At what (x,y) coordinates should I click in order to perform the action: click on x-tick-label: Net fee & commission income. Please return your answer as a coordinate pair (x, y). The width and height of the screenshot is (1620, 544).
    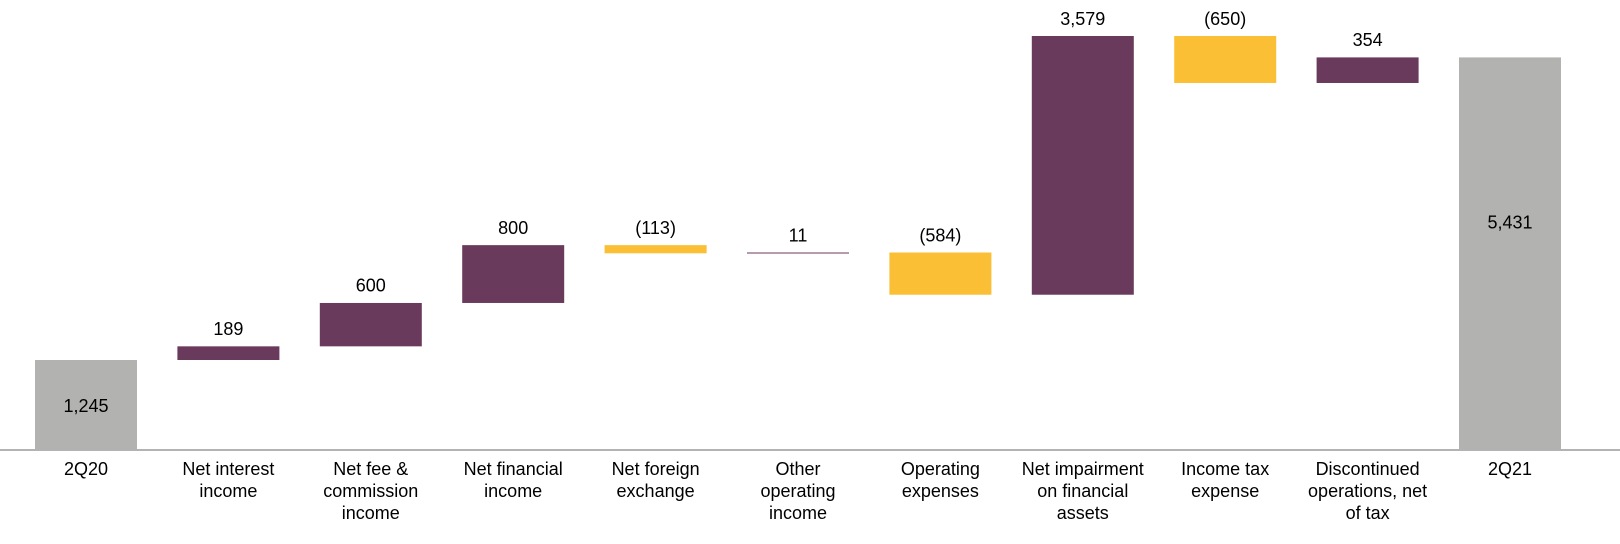
    Looking at the image, I should click on (371, 491).